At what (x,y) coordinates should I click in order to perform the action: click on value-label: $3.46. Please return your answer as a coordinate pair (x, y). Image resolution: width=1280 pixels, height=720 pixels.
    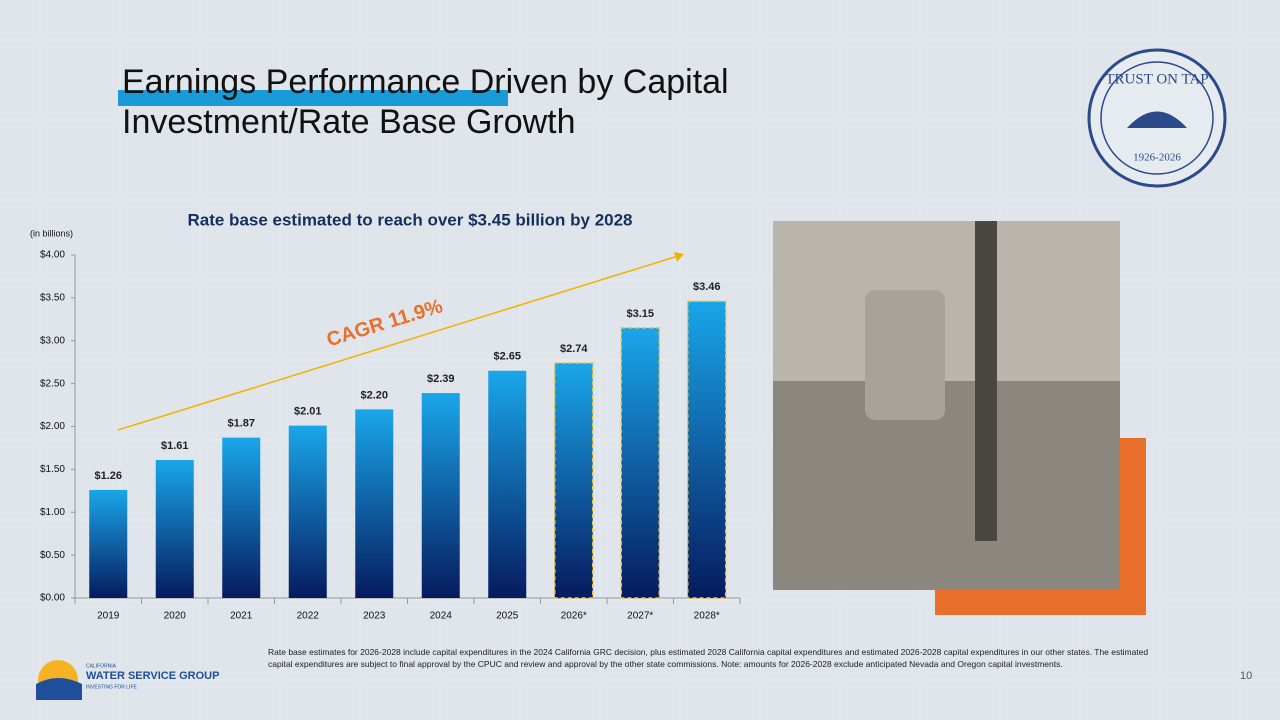
    Looking at the image, I should click on (707, 287).